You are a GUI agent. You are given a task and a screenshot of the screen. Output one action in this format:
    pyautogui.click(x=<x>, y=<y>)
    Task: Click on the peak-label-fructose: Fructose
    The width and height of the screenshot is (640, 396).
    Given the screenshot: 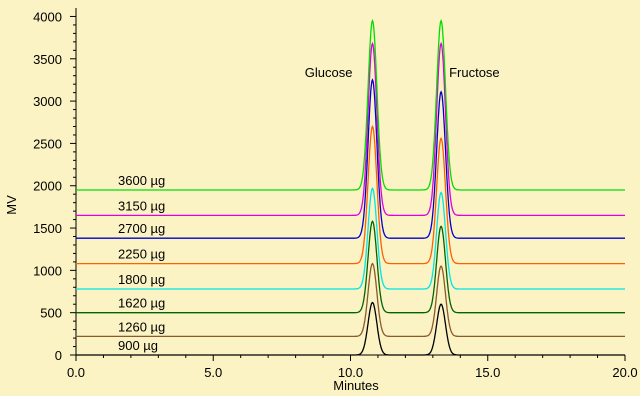 What is the action you would take?
    pyautogui.click(x=474, y=72)
    